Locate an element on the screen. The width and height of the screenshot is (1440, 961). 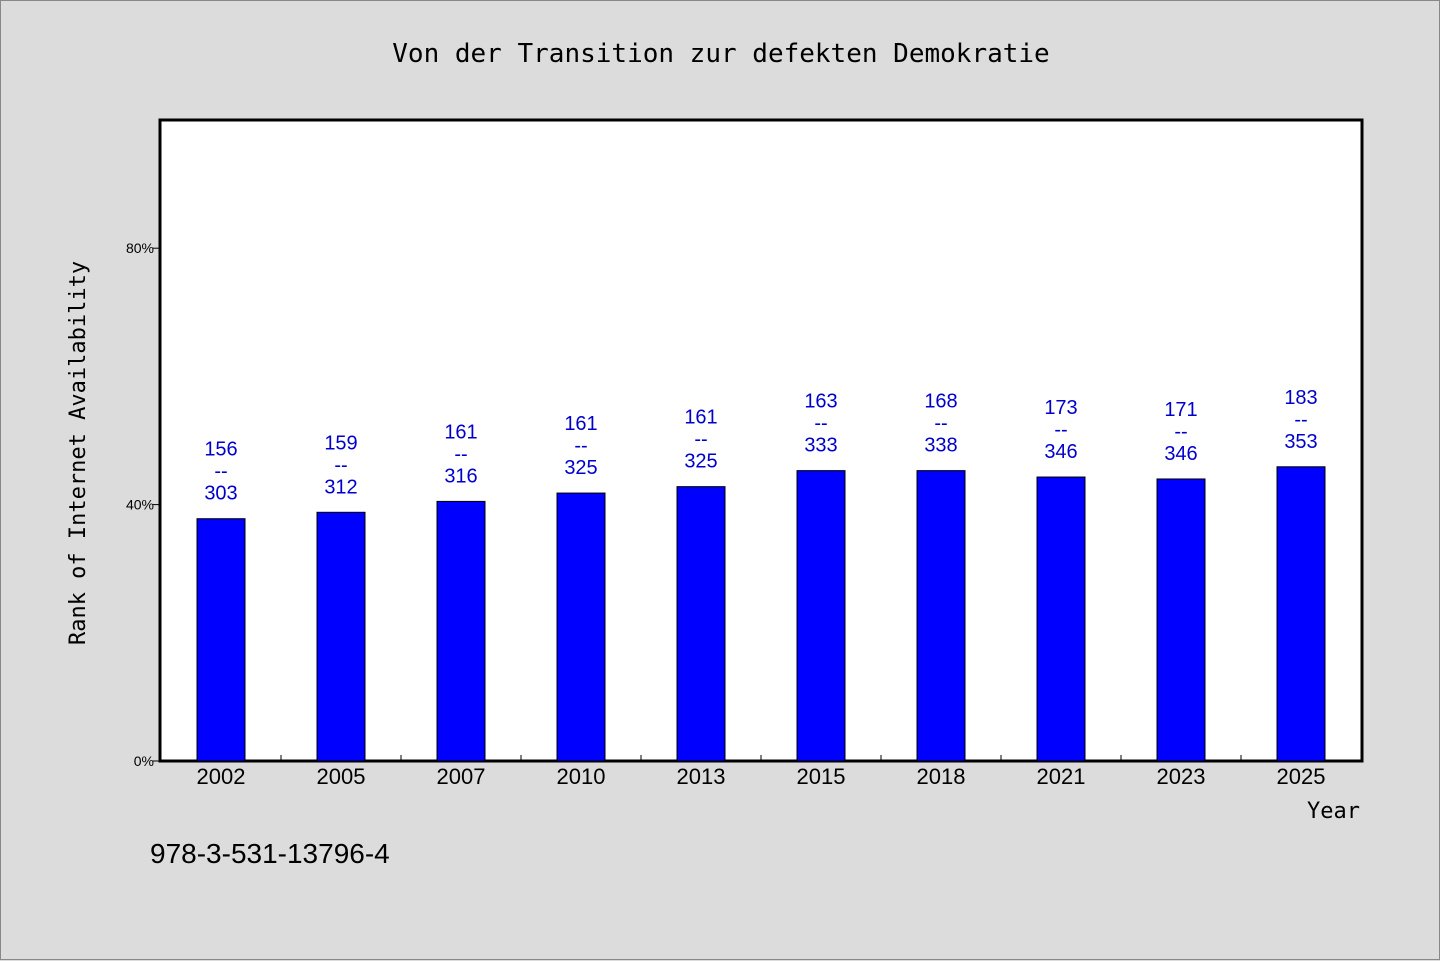
bar-2025 is located at coordinates (1301, 614).